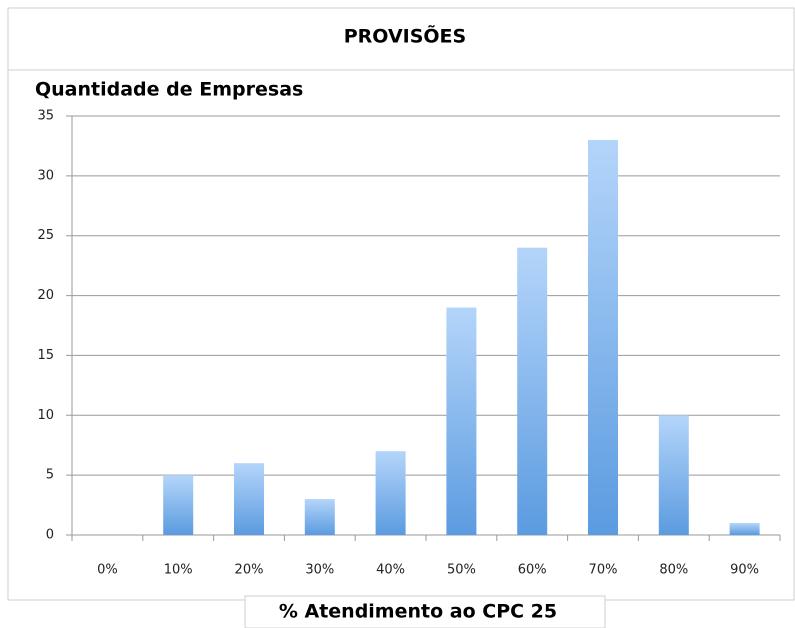  What do you see at coordinates (45, 235) in the screenshot?
I see `y-tick-label: 25` at bounding box center [45, 235].